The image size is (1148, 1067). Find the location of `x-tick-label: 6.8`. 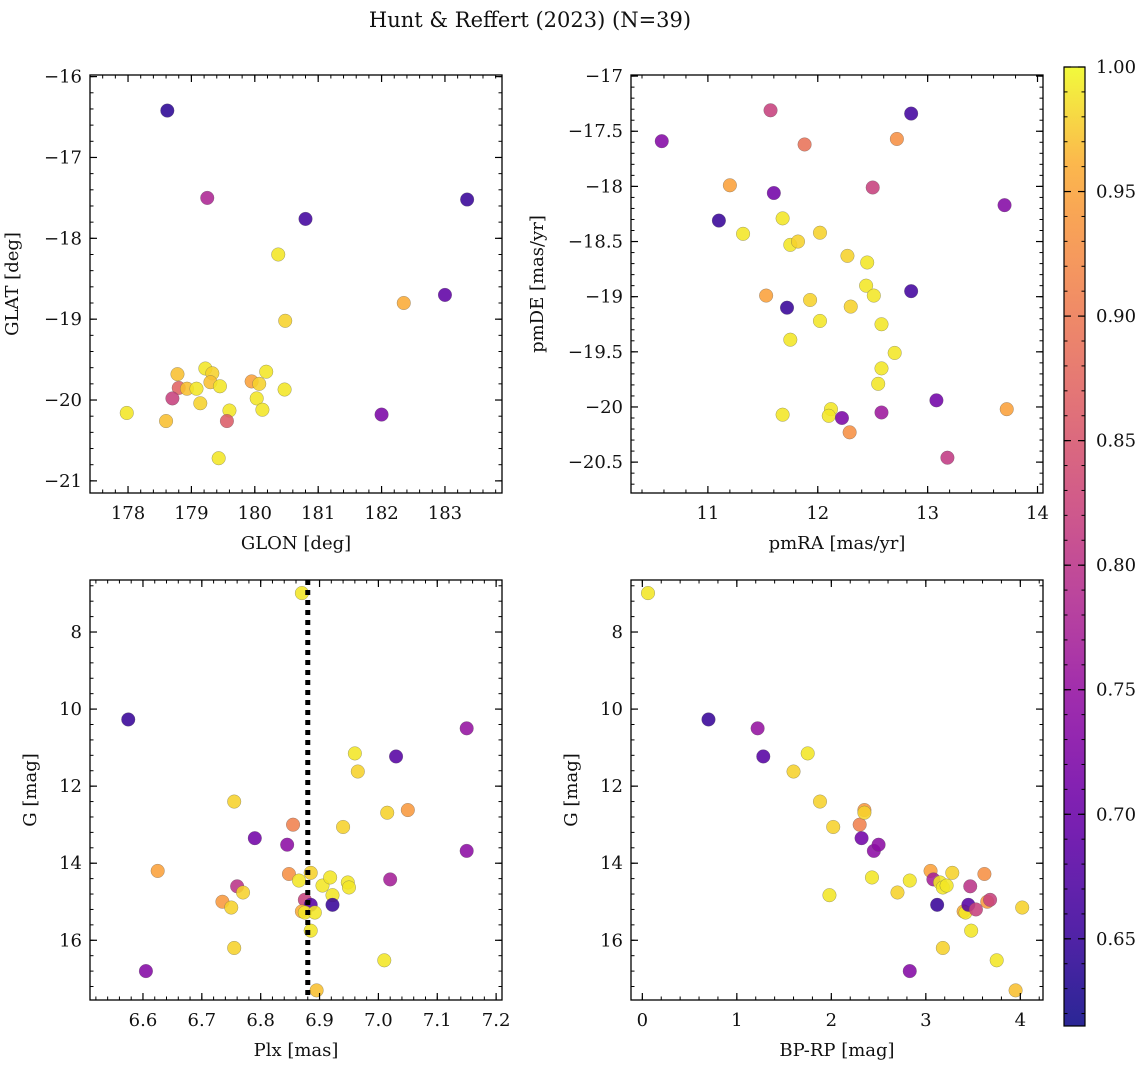

x-tick-label: 6.8 is located at coordinates (260, 1020).